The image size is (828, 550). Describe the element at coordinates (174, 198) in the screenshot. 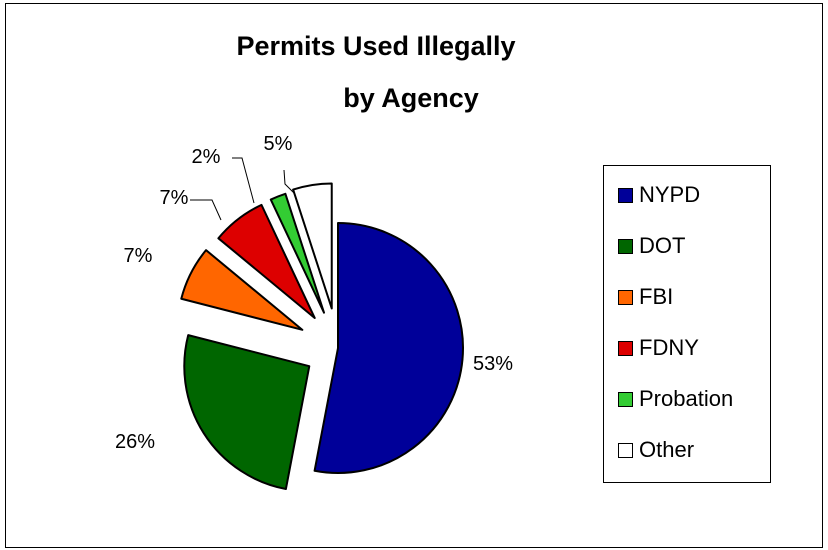

I see `data-label-fdny: 7%` at that location.